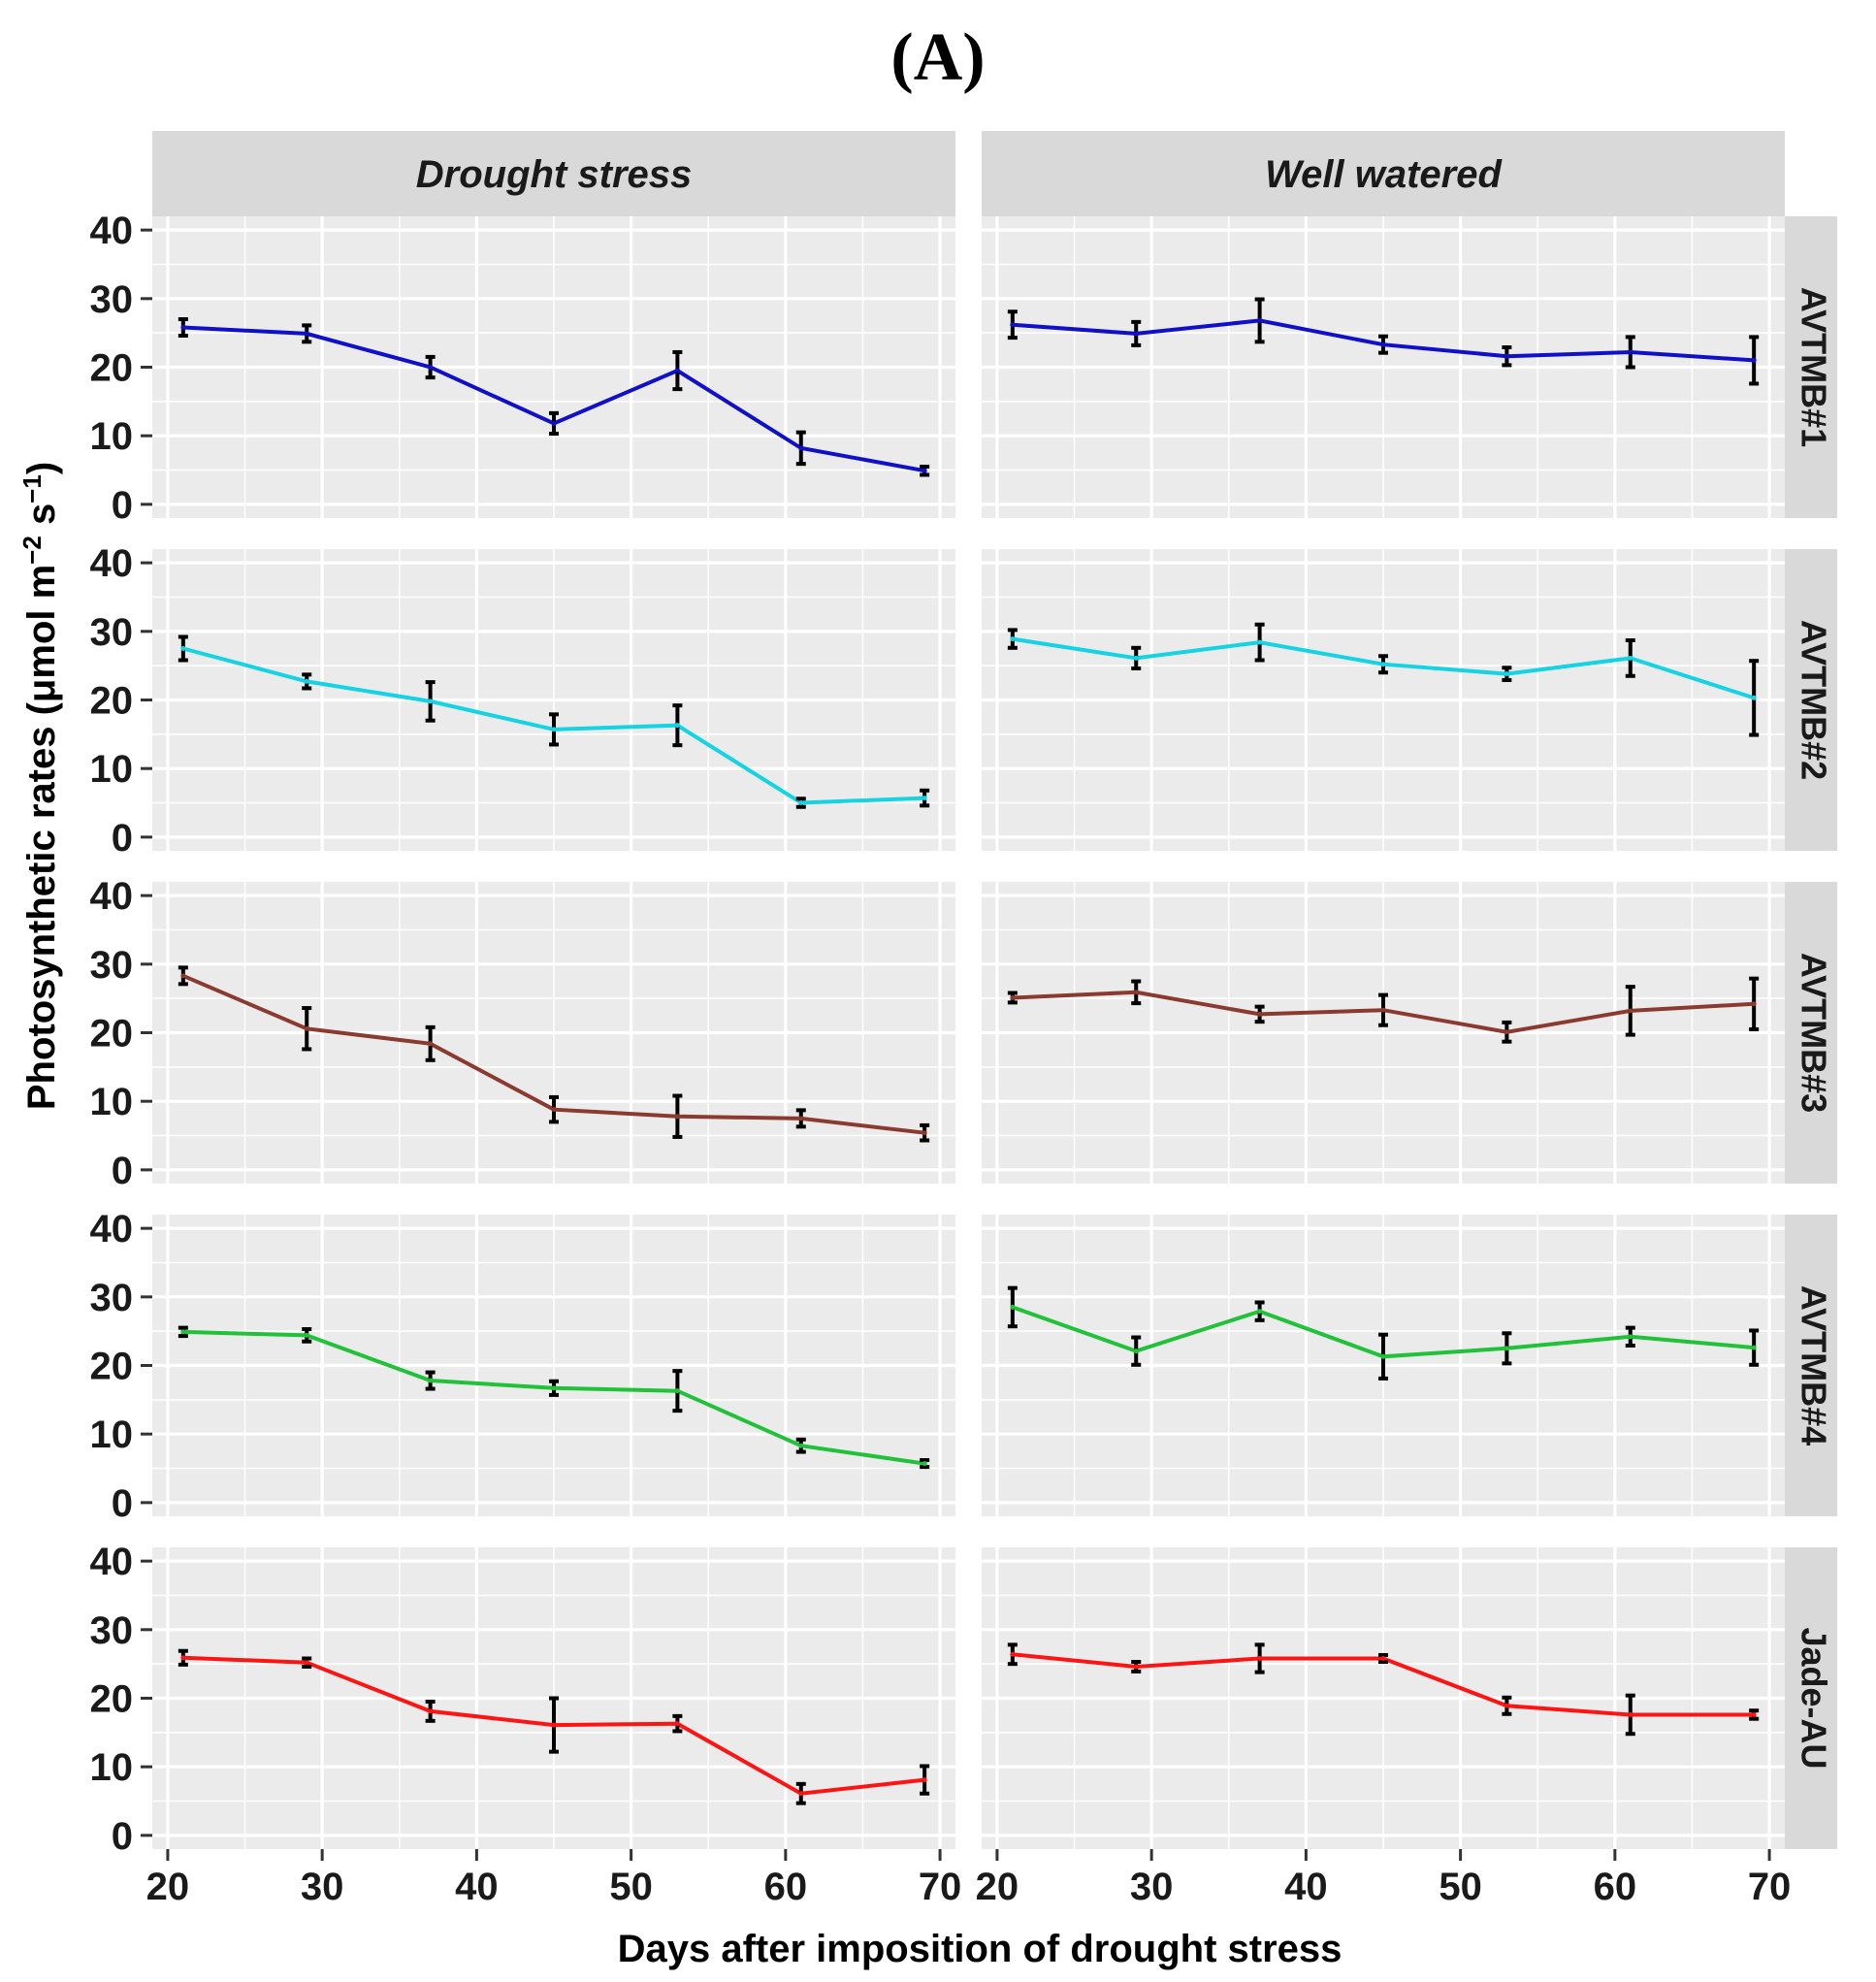 This screenshot has height=1982, width=1876. Describe the element at coordinates (32, 550) in the screenshot. I see `y-axis-title-sup1: −2` at that location.